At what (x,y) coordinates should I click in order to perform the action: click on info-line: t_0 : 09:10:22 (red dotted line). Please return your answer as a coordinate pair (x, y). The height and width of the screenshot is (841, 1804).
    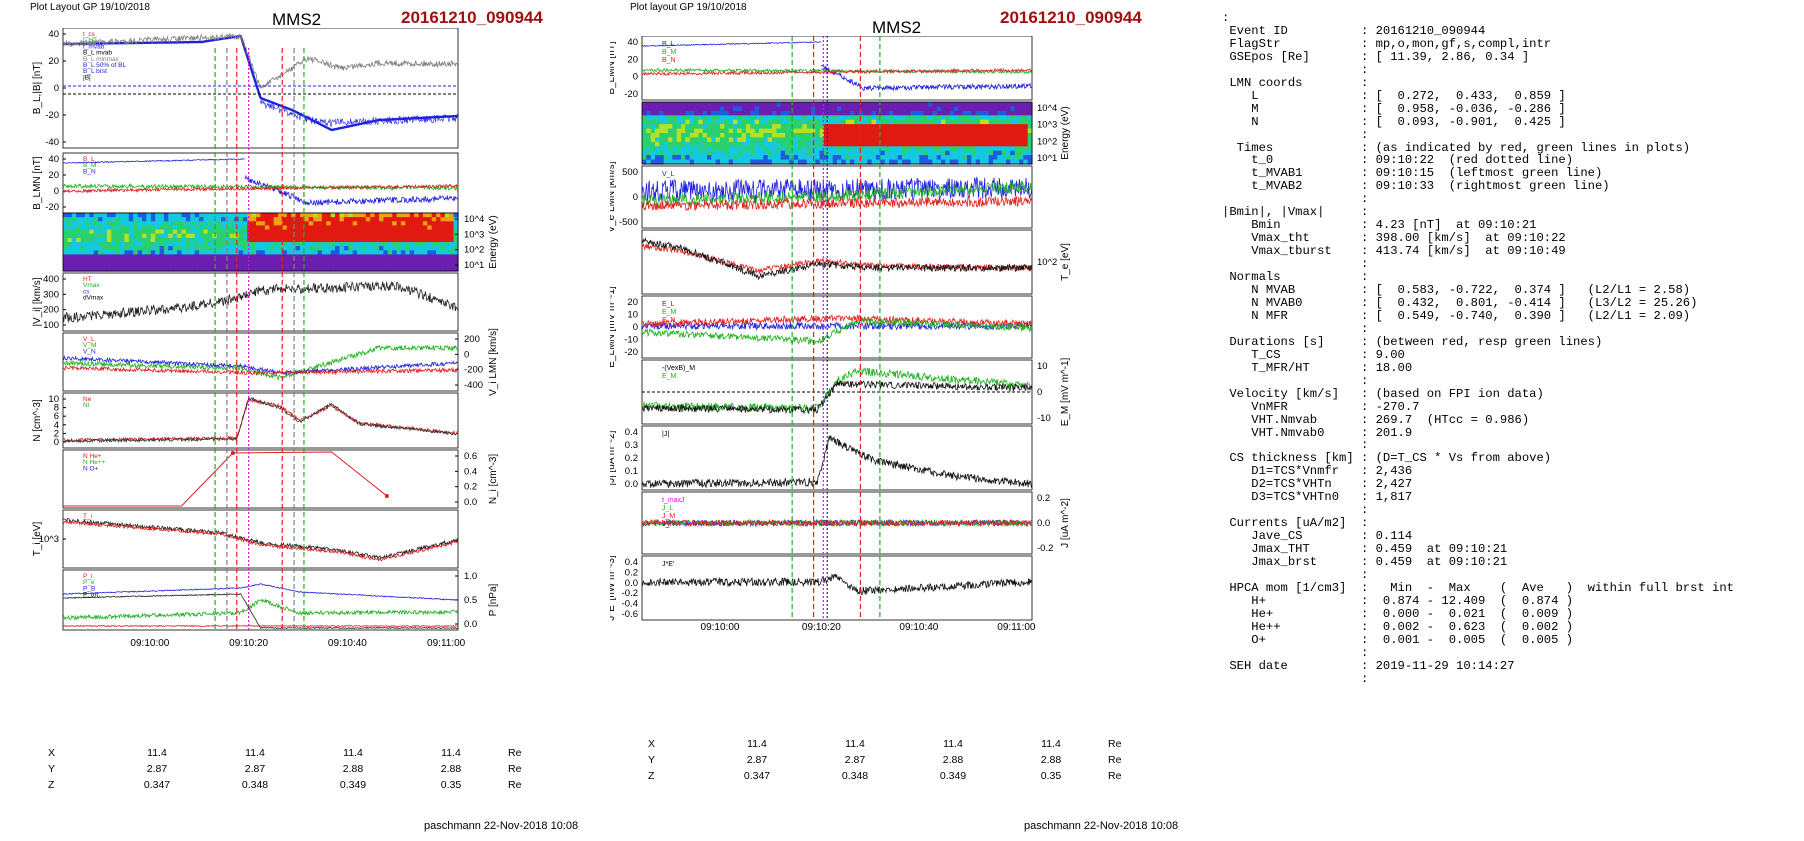
    Looking at the image, I should click on (1398, 160).